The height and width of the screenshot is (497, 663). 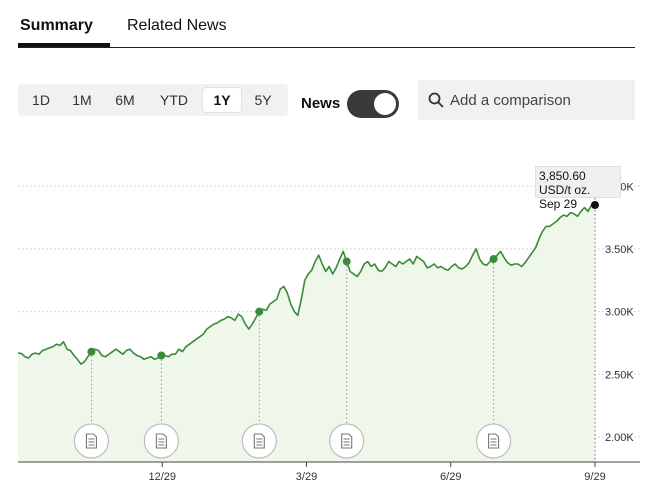 I want to click on x-tick-label: 6/29, so click(x=450, y=477).